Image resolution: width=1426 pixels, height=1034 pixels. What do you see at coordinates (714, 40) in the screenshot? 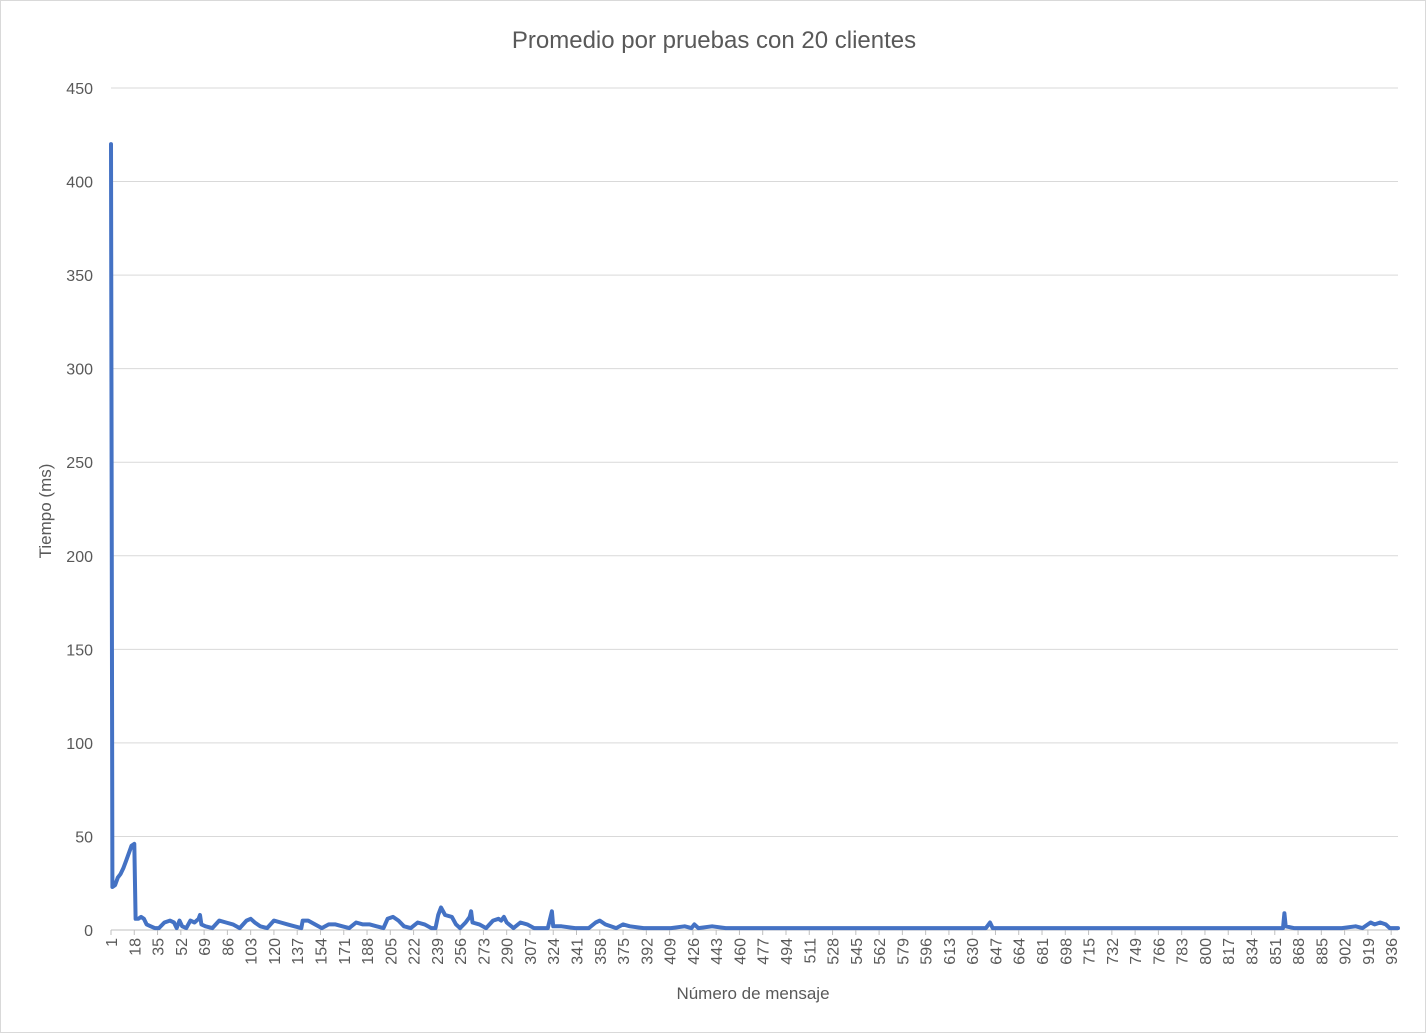
I see `chart-title: Promedio por pruebas con 20 clientes` at bounding box center [714, 40].